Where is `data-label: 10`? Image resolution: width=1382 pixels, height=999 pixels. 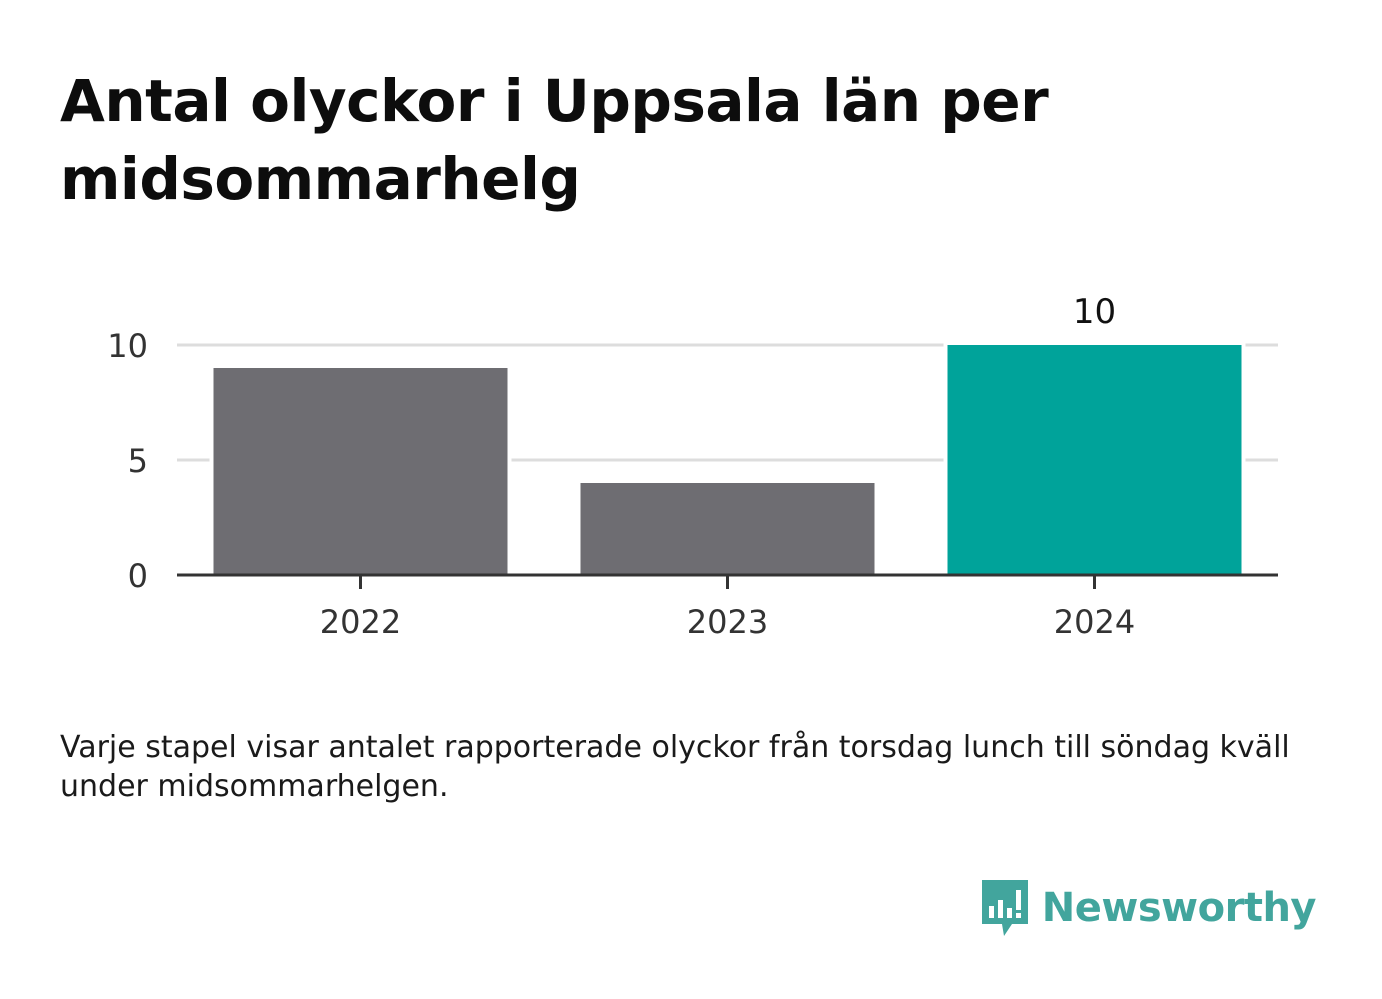 data-label: 10 is located at coordinates (1094, 312).